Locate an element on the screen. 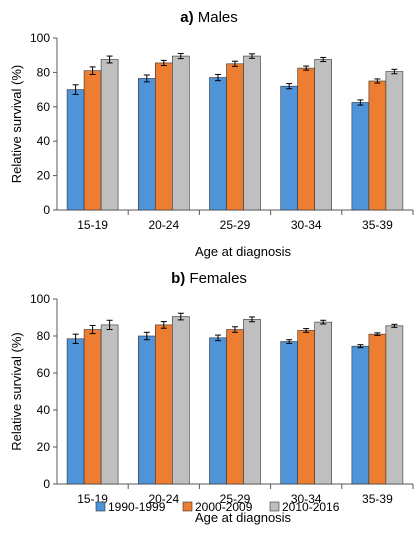 Image resolution: width=418 pixels, height=550 pixels. legend-label: 2000-2009 is located at coordinates (224, 507).